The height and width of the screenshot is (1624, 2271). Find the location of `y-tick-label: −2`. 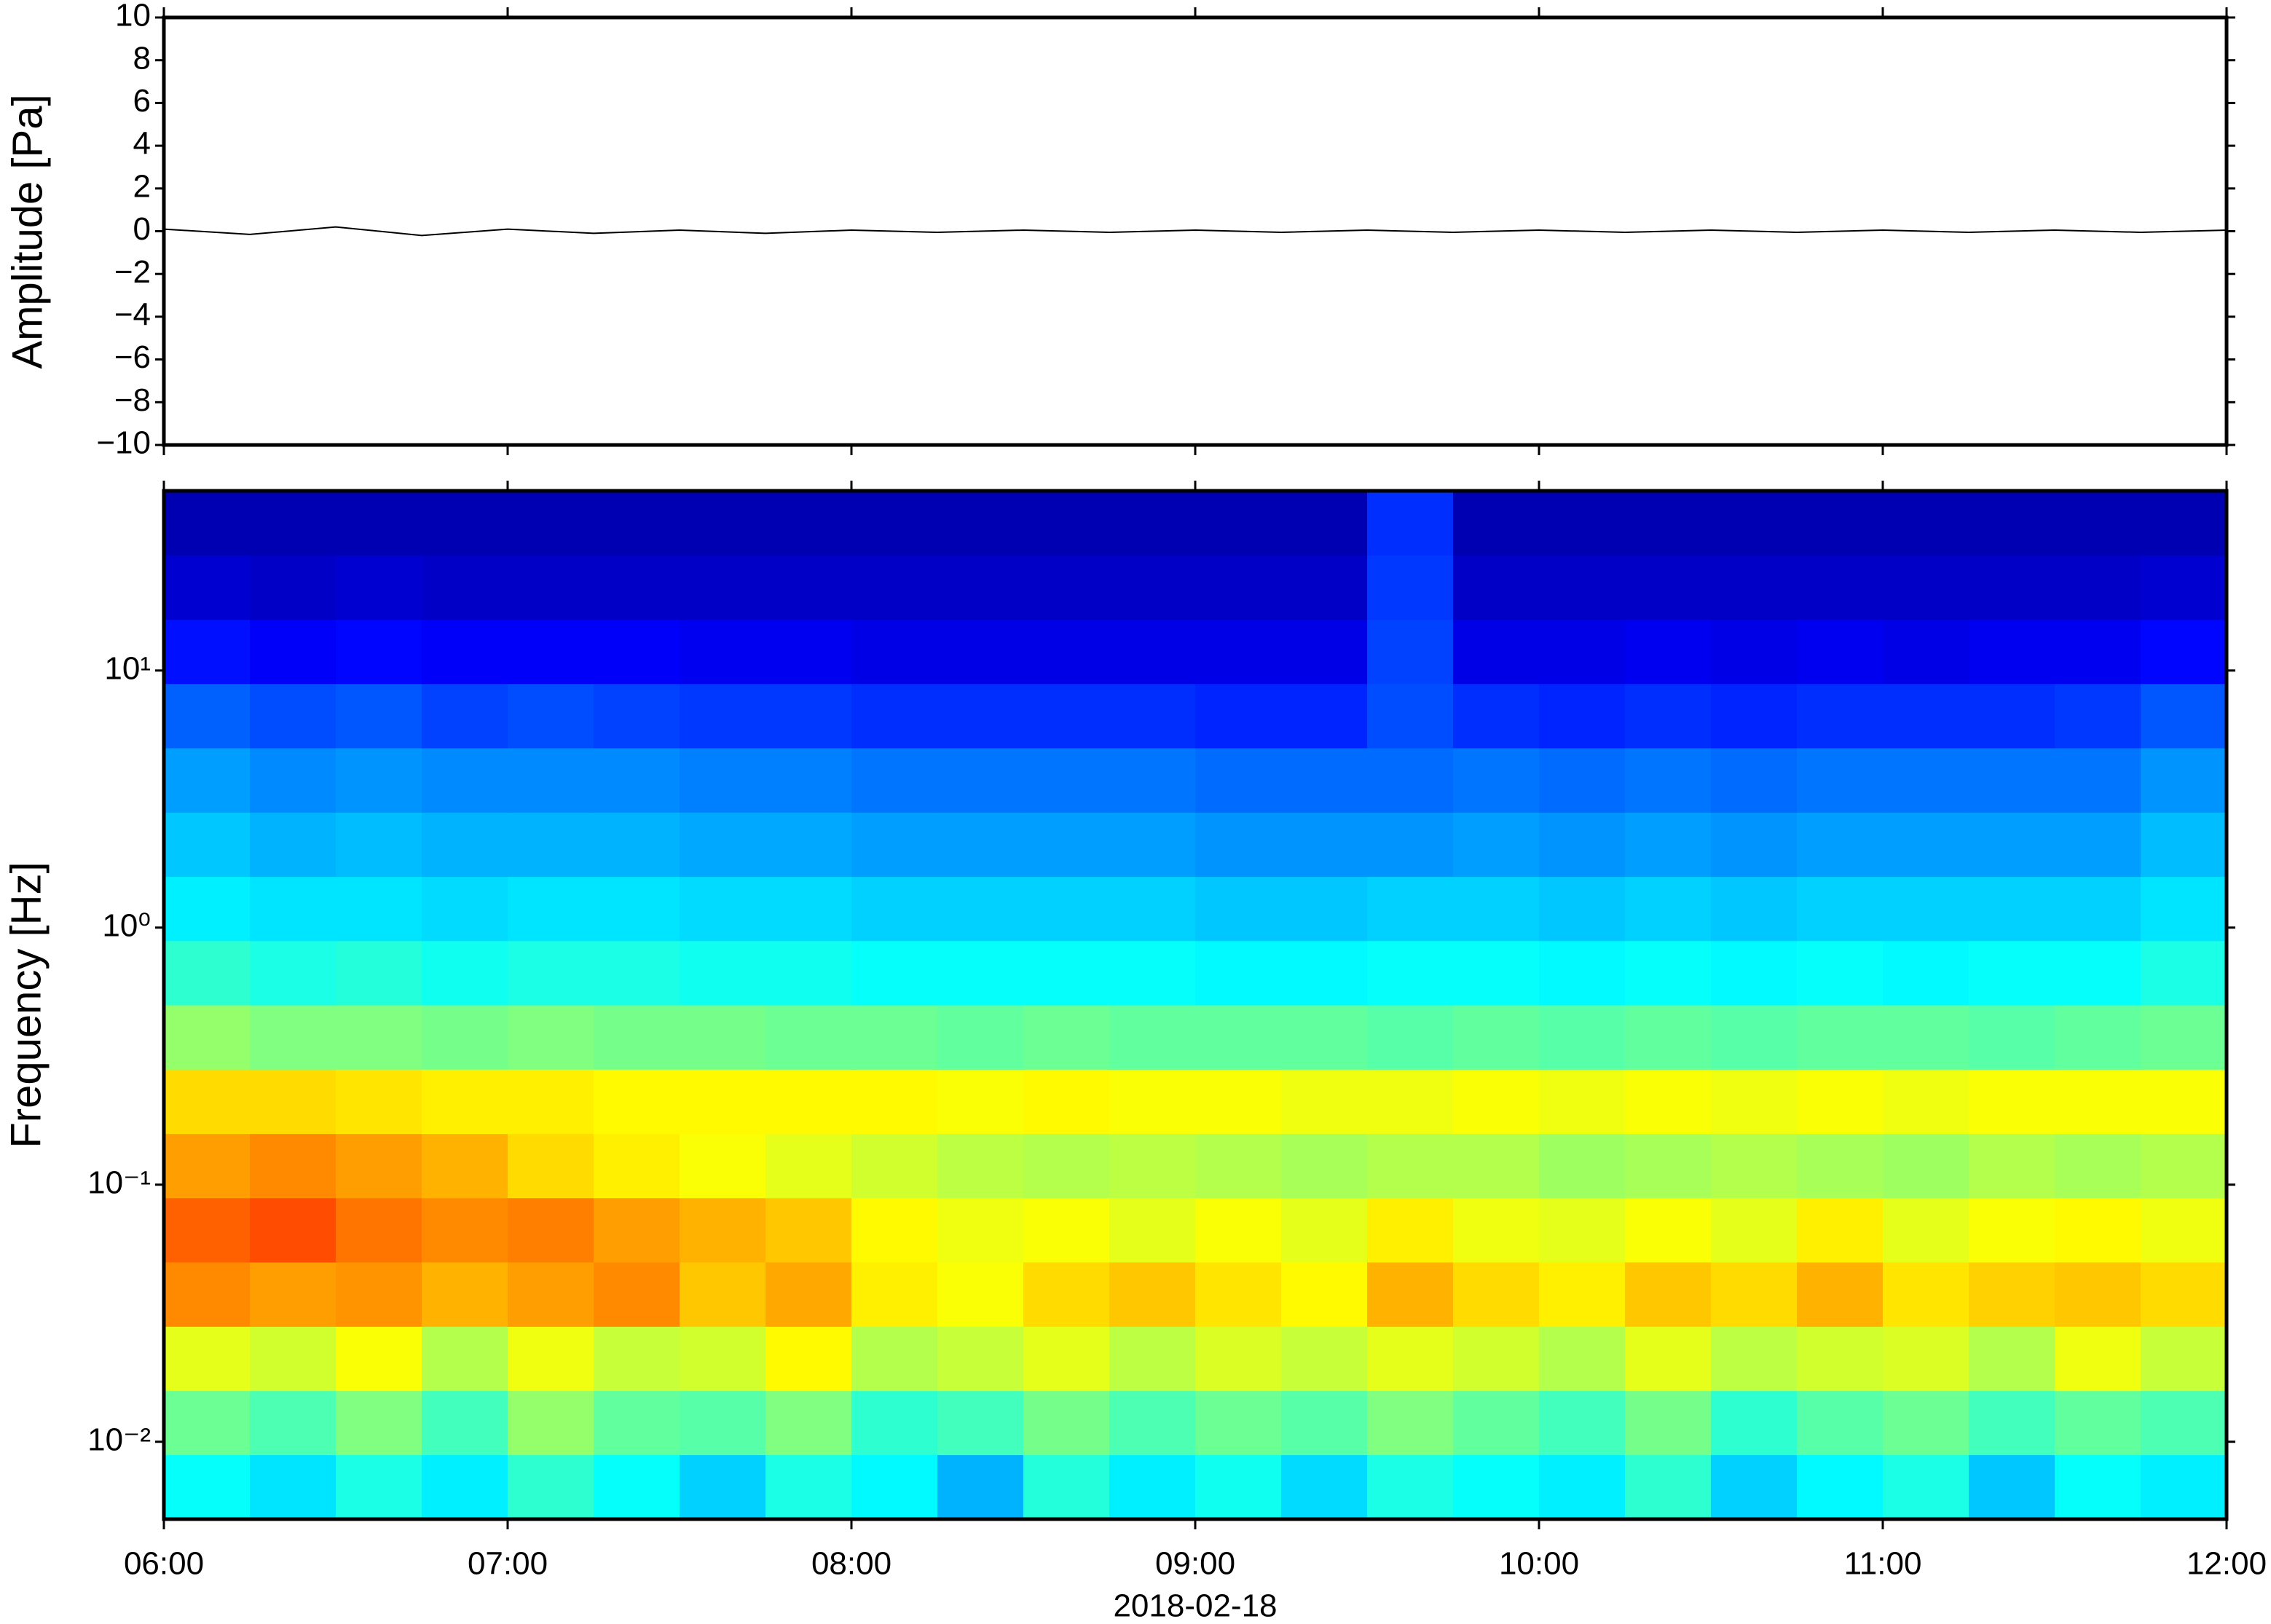

y-tick-label: −2 is located at coordinates (132, 272).